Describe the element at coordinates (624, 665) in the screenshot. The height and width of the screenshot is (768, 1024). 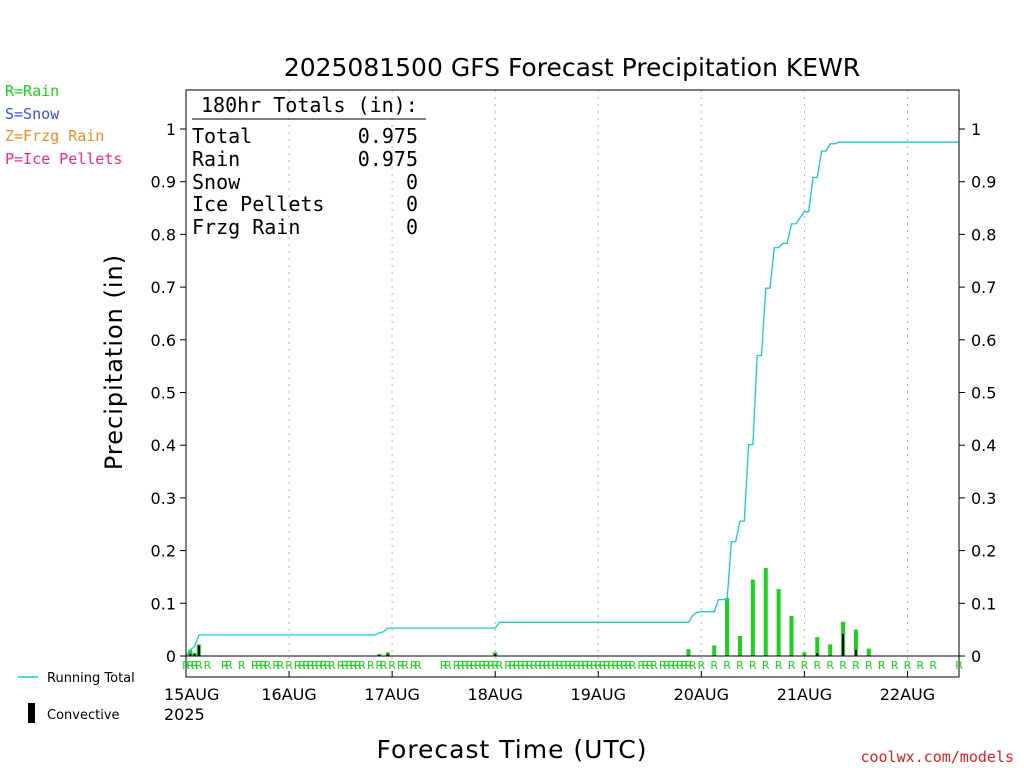
I see `precip-type-label-78: R` at that location.